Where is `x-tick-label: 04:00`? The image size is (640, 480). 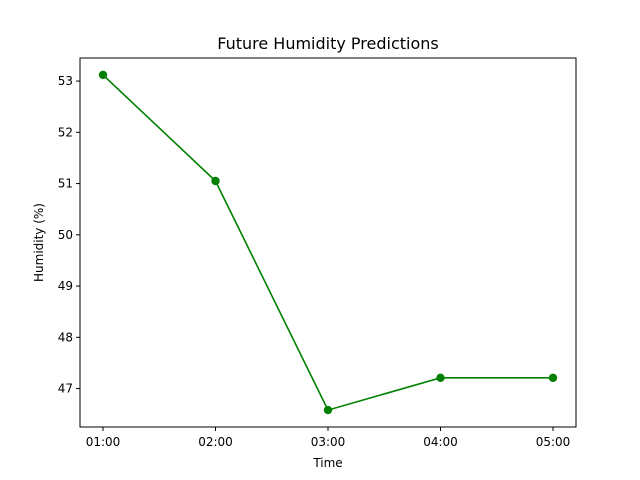 x-tick-label: 04:00 is located at coordinates (440, 442).